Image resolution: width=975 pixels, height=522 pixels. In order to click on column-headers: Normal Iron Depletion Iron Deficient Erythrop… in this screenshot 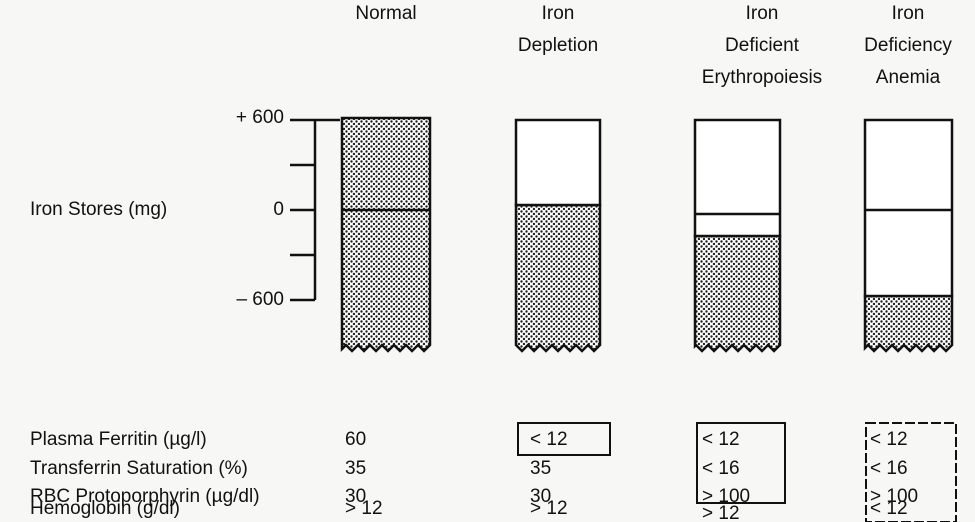, I will do `click(653, 45)`.